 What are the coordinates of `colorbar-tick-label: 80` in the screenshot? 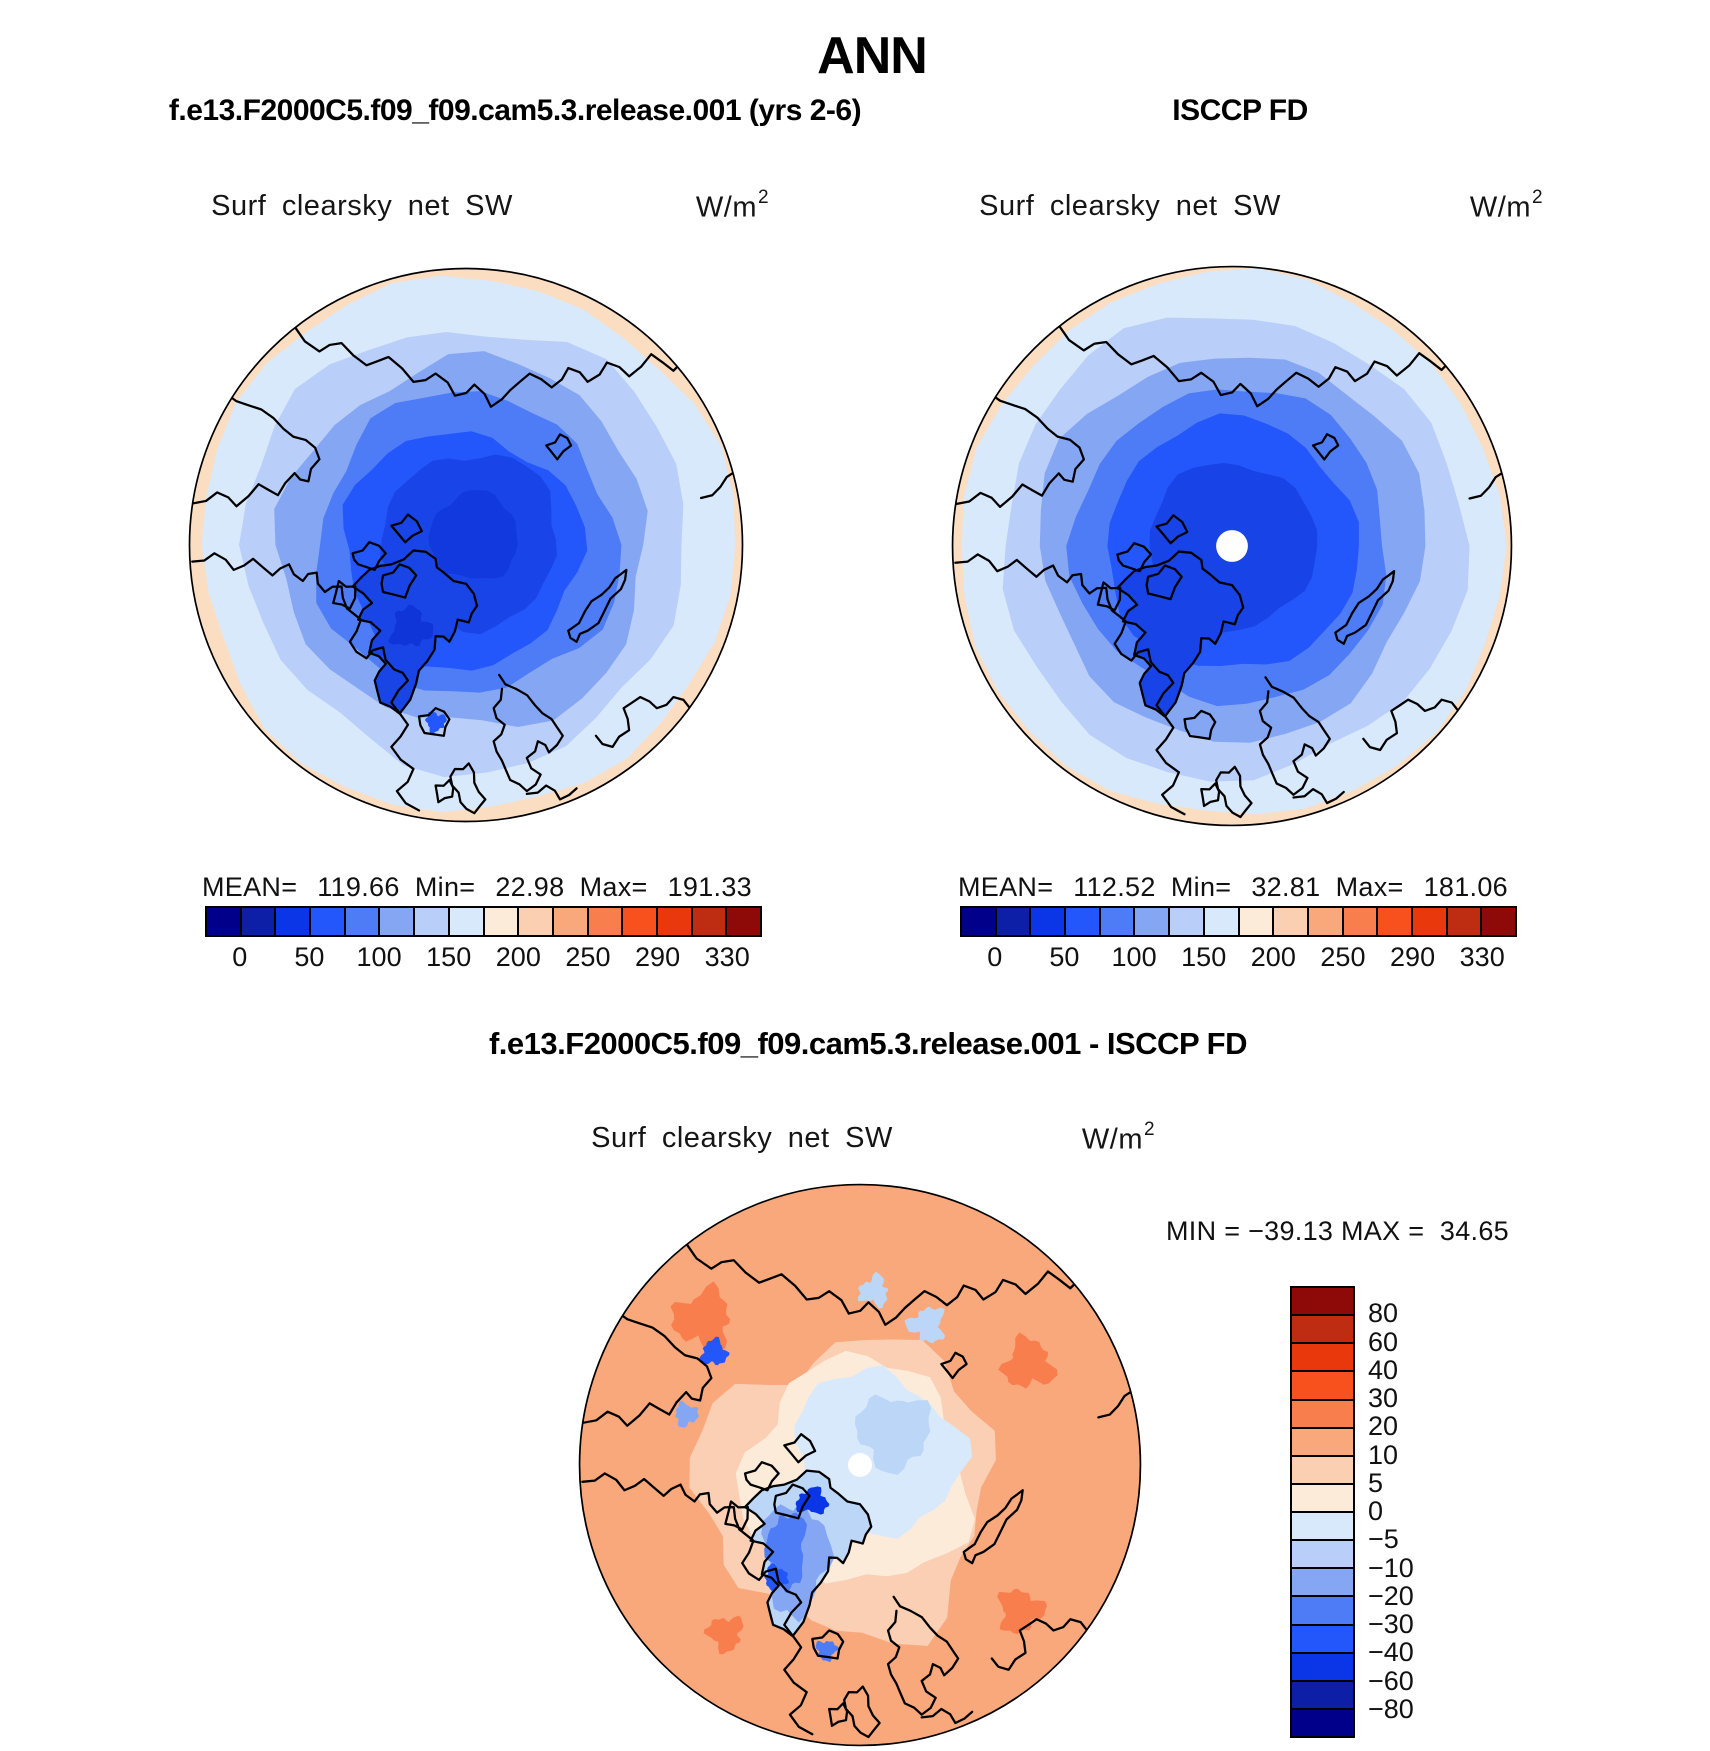 It's located at (1383, 1313).